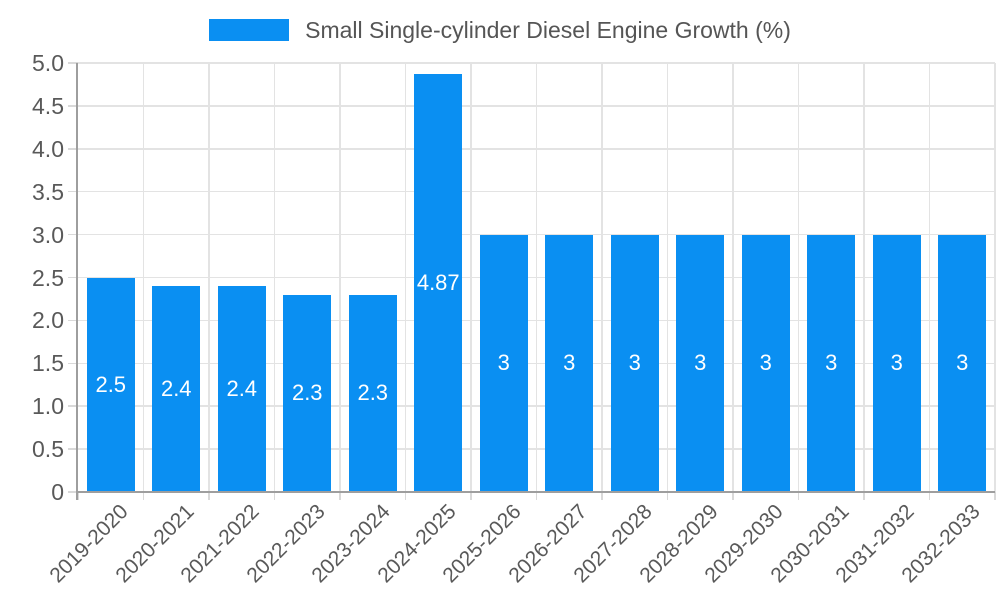 The width and height of the screenshot is (1000, 600). I want to click on bar-value-label: 4.87, so click(438, 283).